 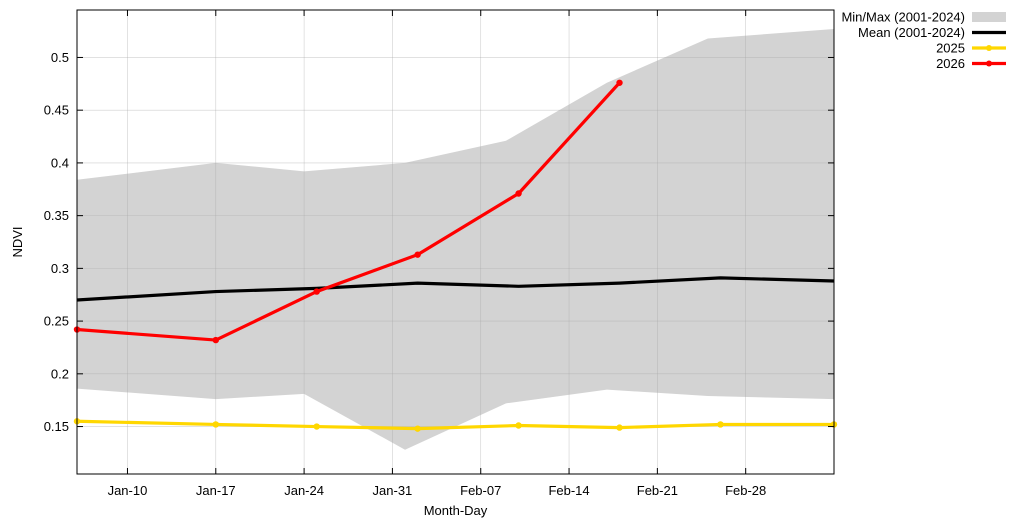 What do you see at coordinates (568, 490) in the screenshot?
I see `x-tick-label: Feb-14` at bounding box center [568, 490].